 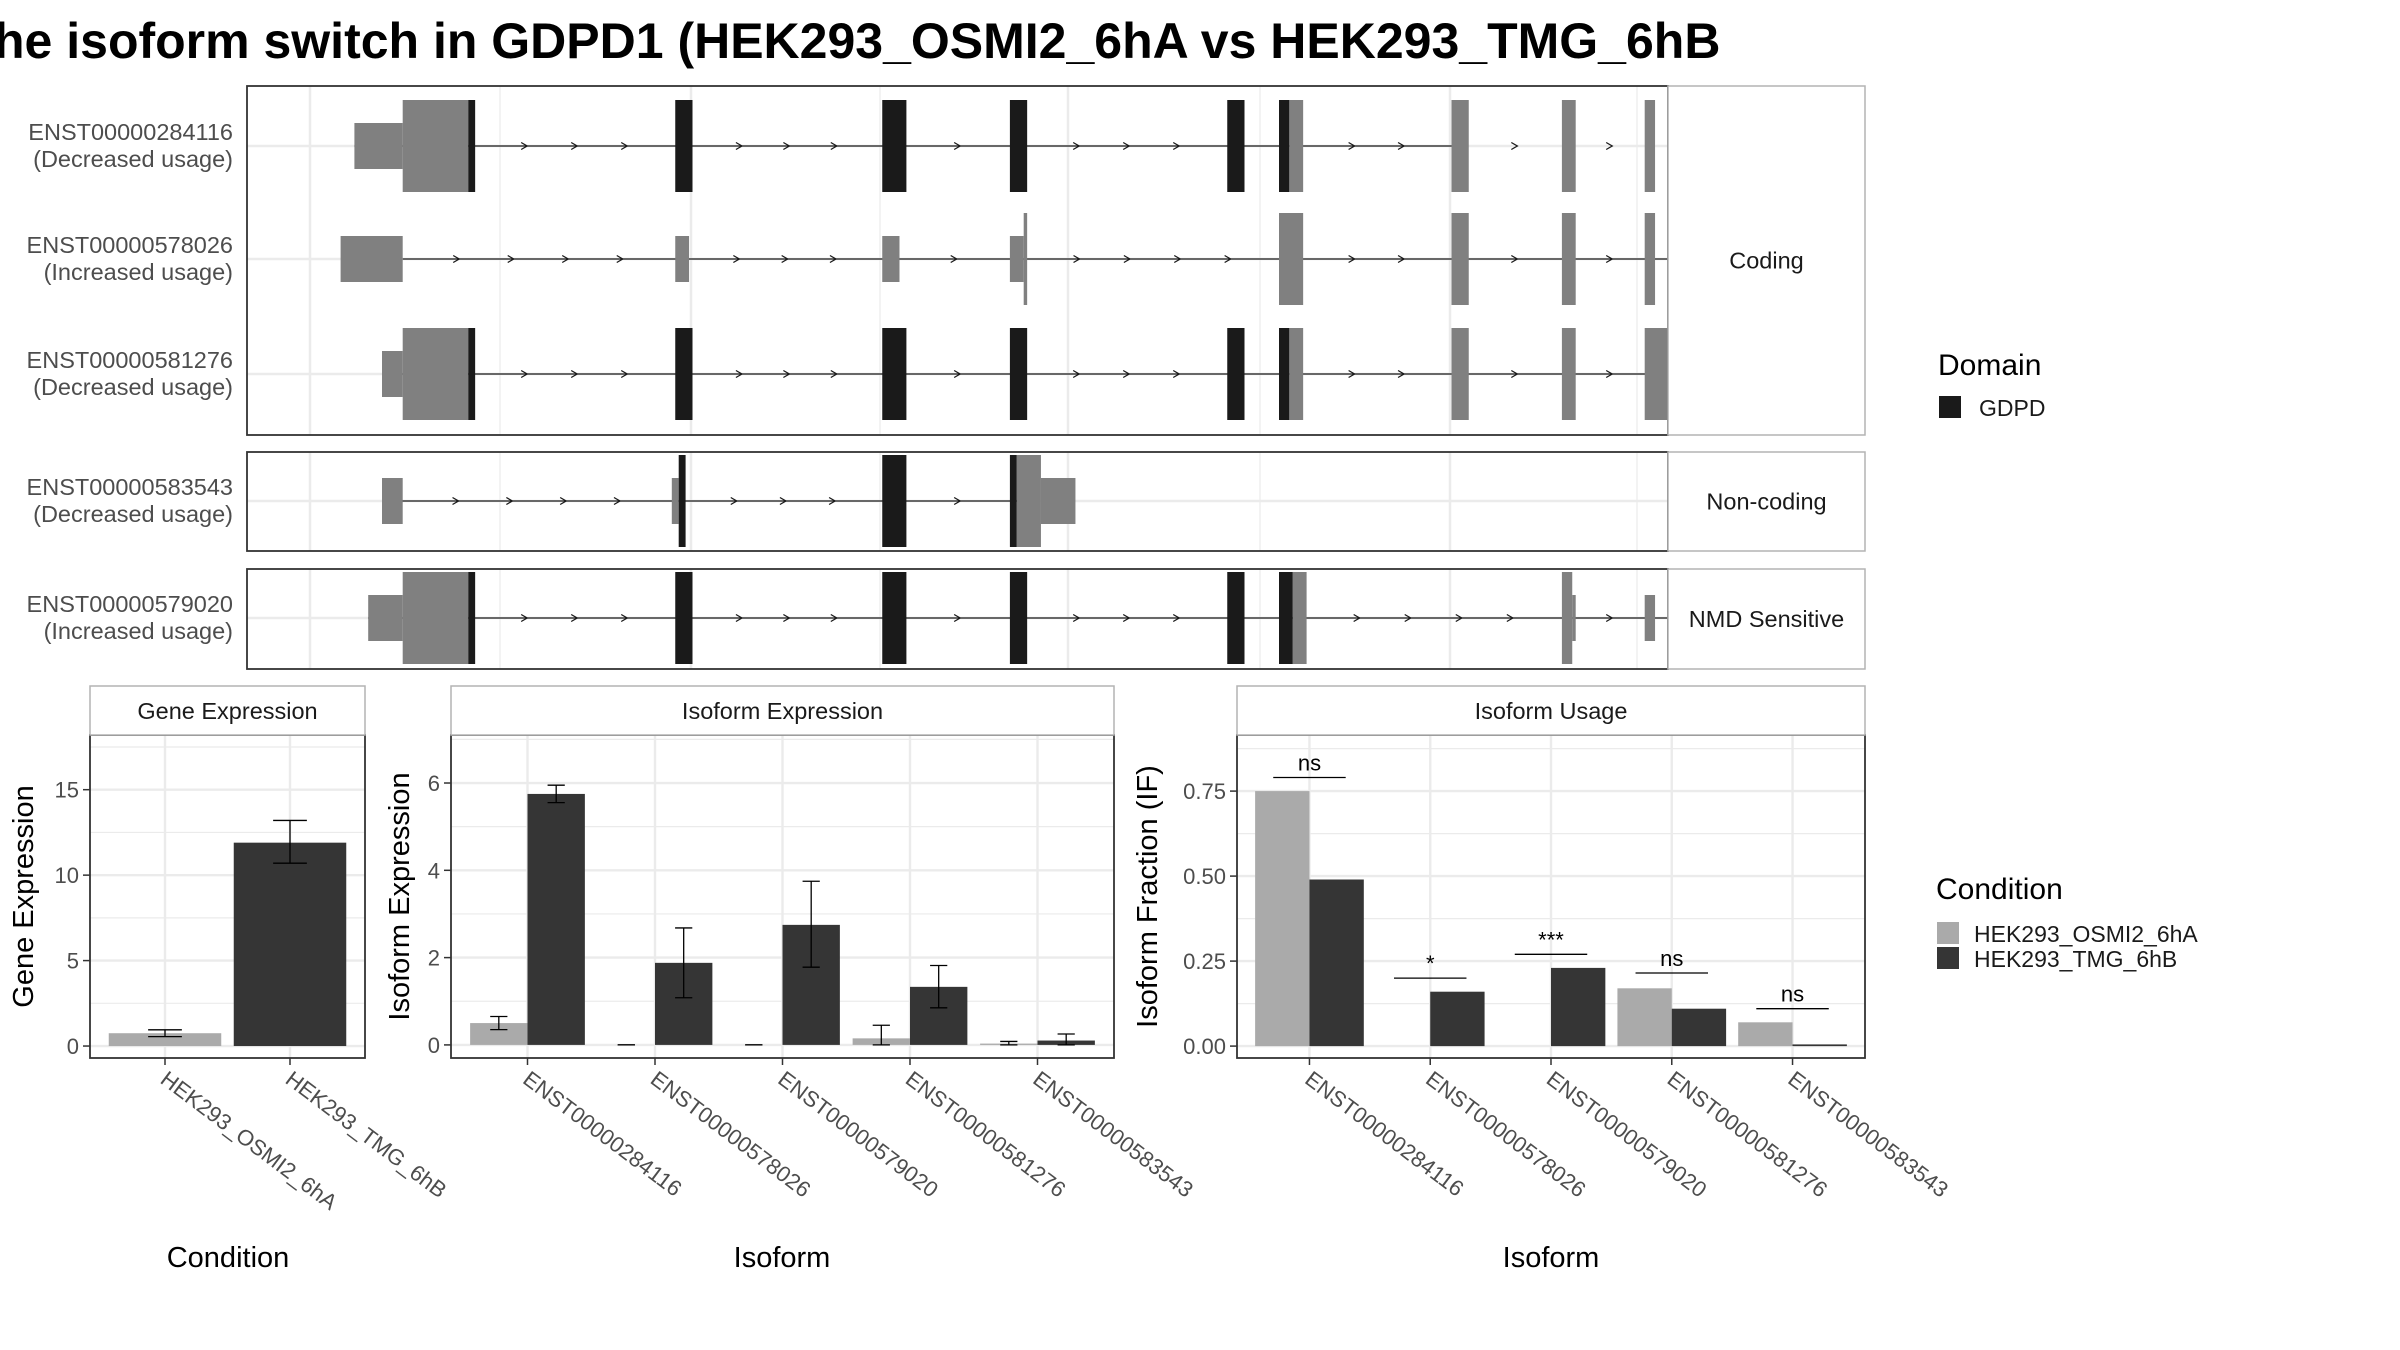 What do you see at coordinates (73, 961) in the screenshot?
I see `y-tick-label: 5` at bounding box center [73, 961].